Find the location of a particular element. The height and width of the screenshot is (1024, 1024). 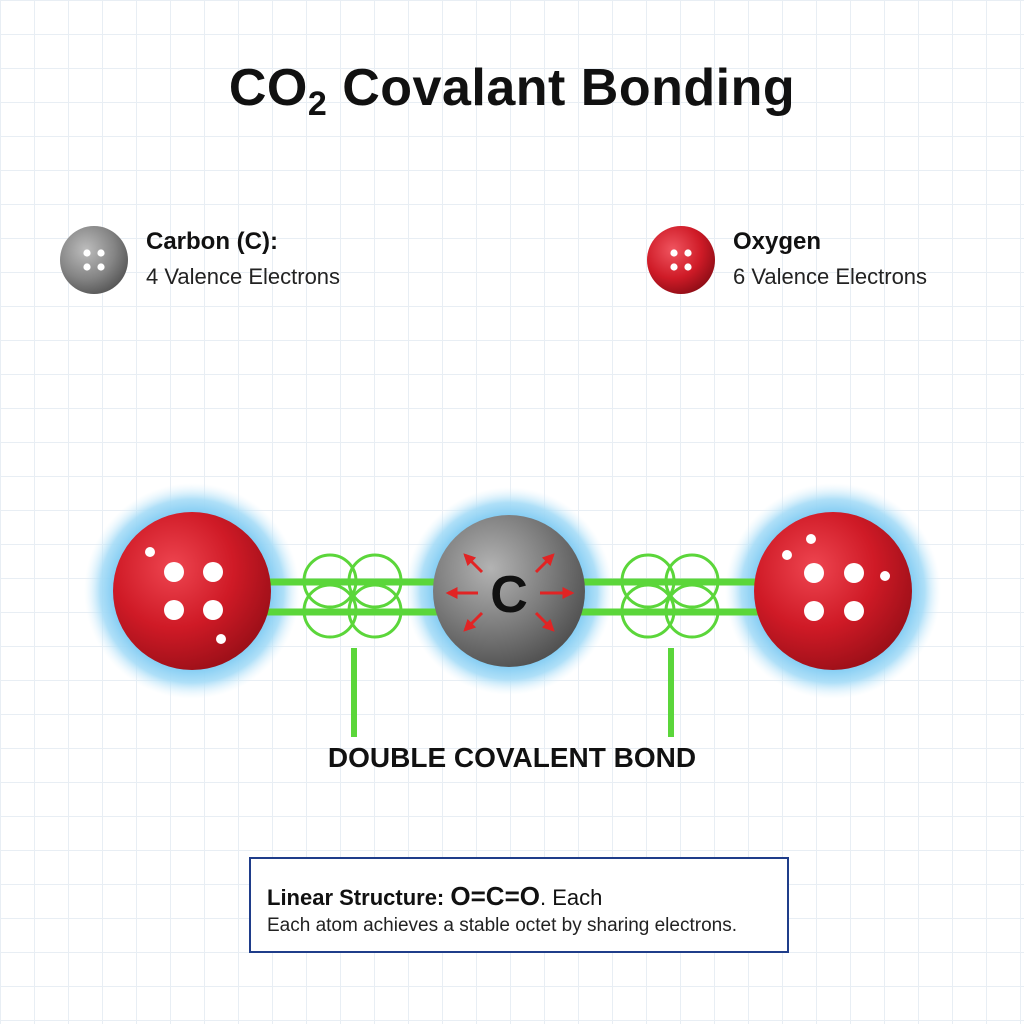

right-oxygen-atom is located at coordinates (833, 591).